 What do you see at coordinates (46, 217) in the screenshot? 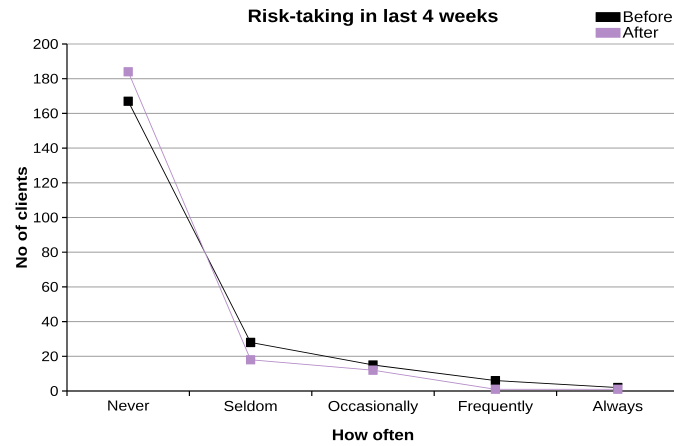
I see `y-tick-label: 100` at bounding box center [46, 217].